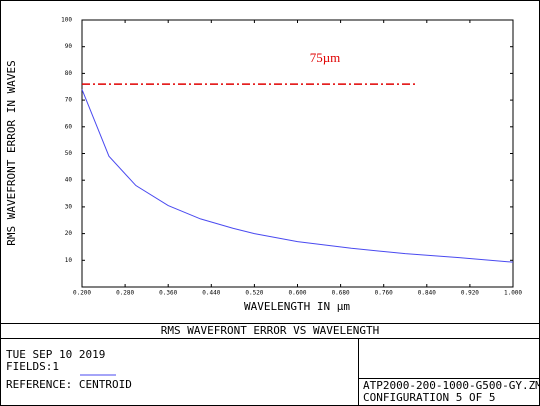 This screenshot has width=540, height=406. What do you see at coordinates (69, 126) in the screenshot?
I see `y-tick-label: 60` at bounding box center [69, 126].